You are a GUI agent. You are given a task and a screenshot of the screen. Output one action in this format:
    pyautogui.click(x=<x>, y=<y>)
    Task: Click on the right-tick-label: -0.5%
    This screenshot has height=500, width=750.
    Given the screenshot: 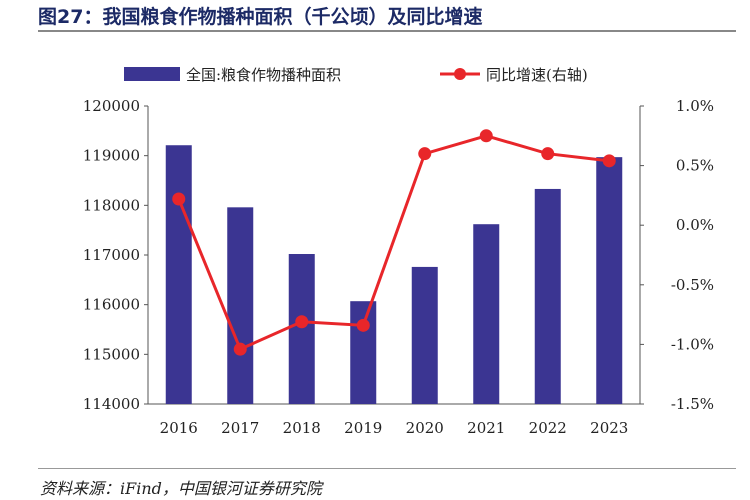 What is the action you would take?
    pyautogui.click(x=692, y=285)
    